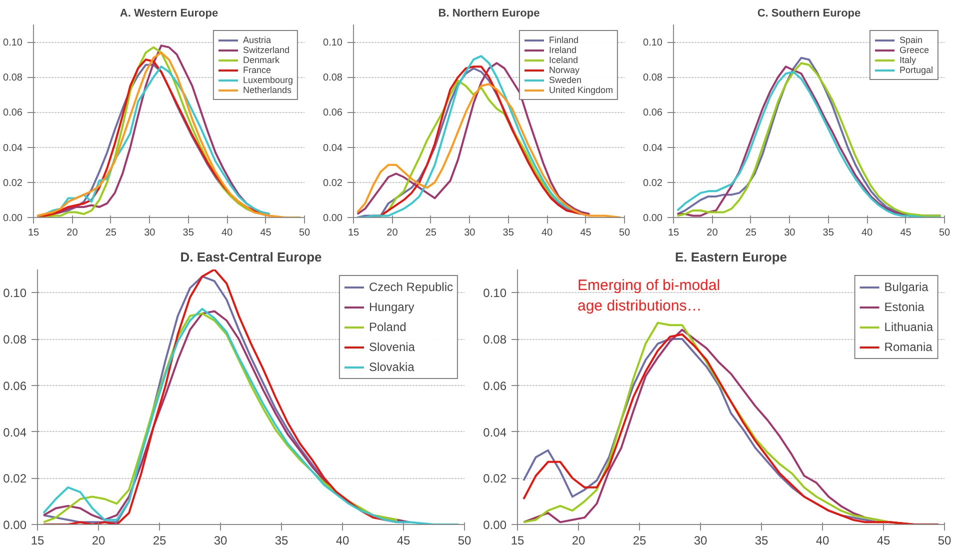 The height and width of the screenshot is (548, 959). I want to click on legend-label: Portugal, so click(916, 70).